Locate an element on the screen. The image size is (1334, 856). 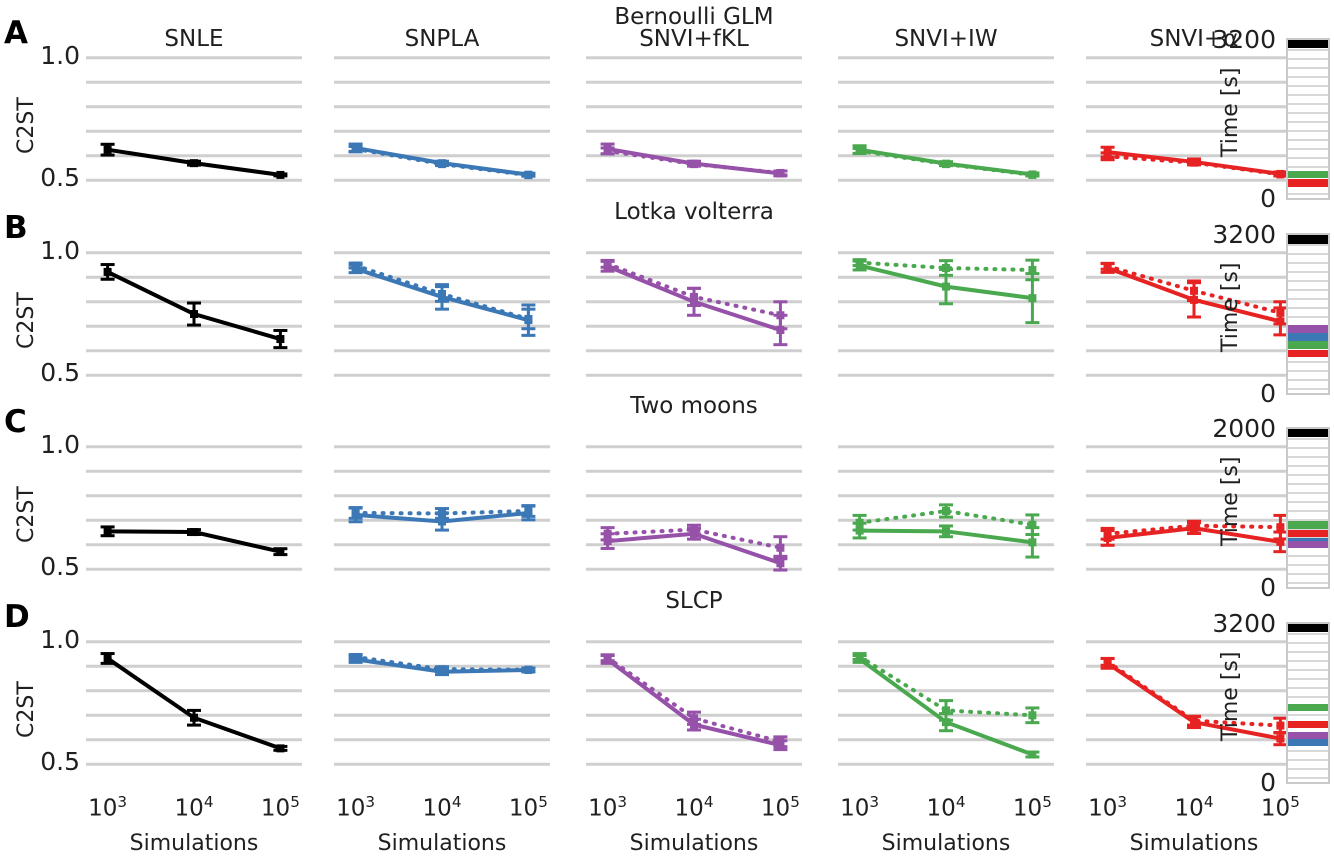
plot-A-SNVI-α is located at coordinates (1194, 121).